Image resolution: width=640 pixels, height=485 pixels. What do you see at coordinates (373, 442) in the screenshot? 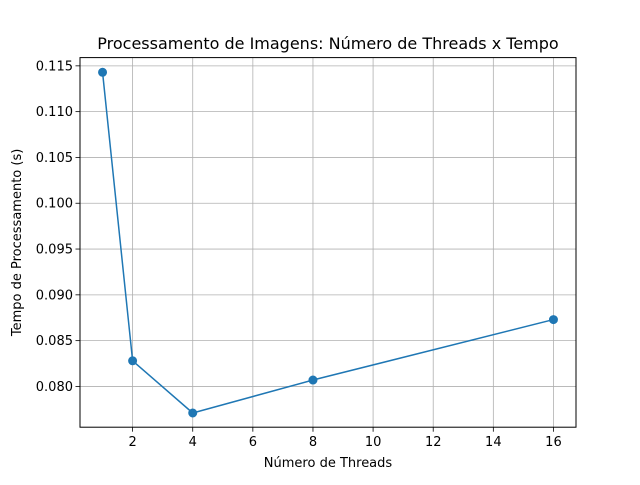
I see `x-tick-label: 10` at bounding box center [373, 442].